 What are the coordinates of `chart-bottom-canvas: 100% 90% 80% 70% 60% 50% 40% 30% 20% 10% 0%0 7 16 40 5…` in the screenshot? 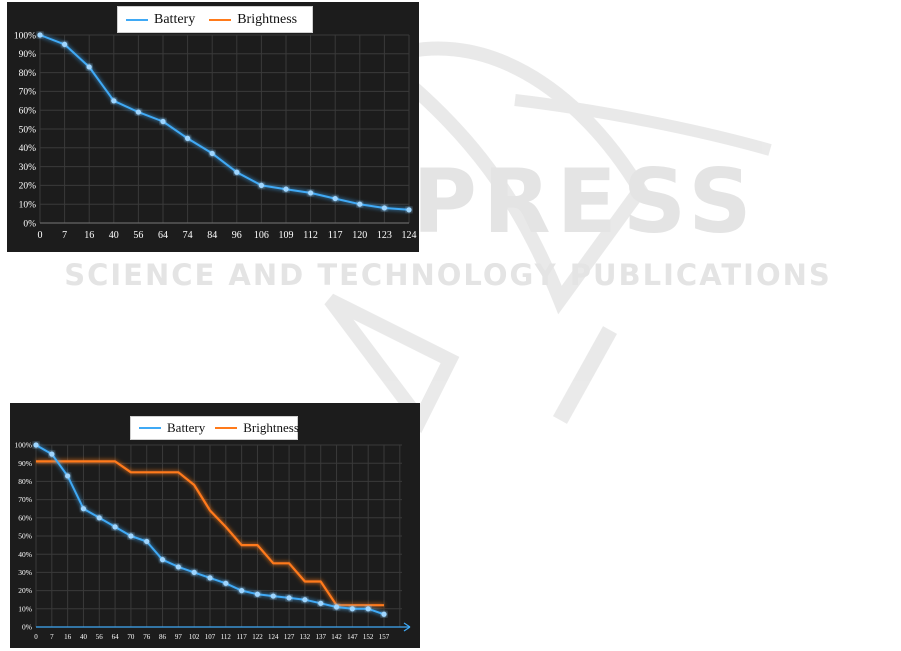 It's located at (213, 541).